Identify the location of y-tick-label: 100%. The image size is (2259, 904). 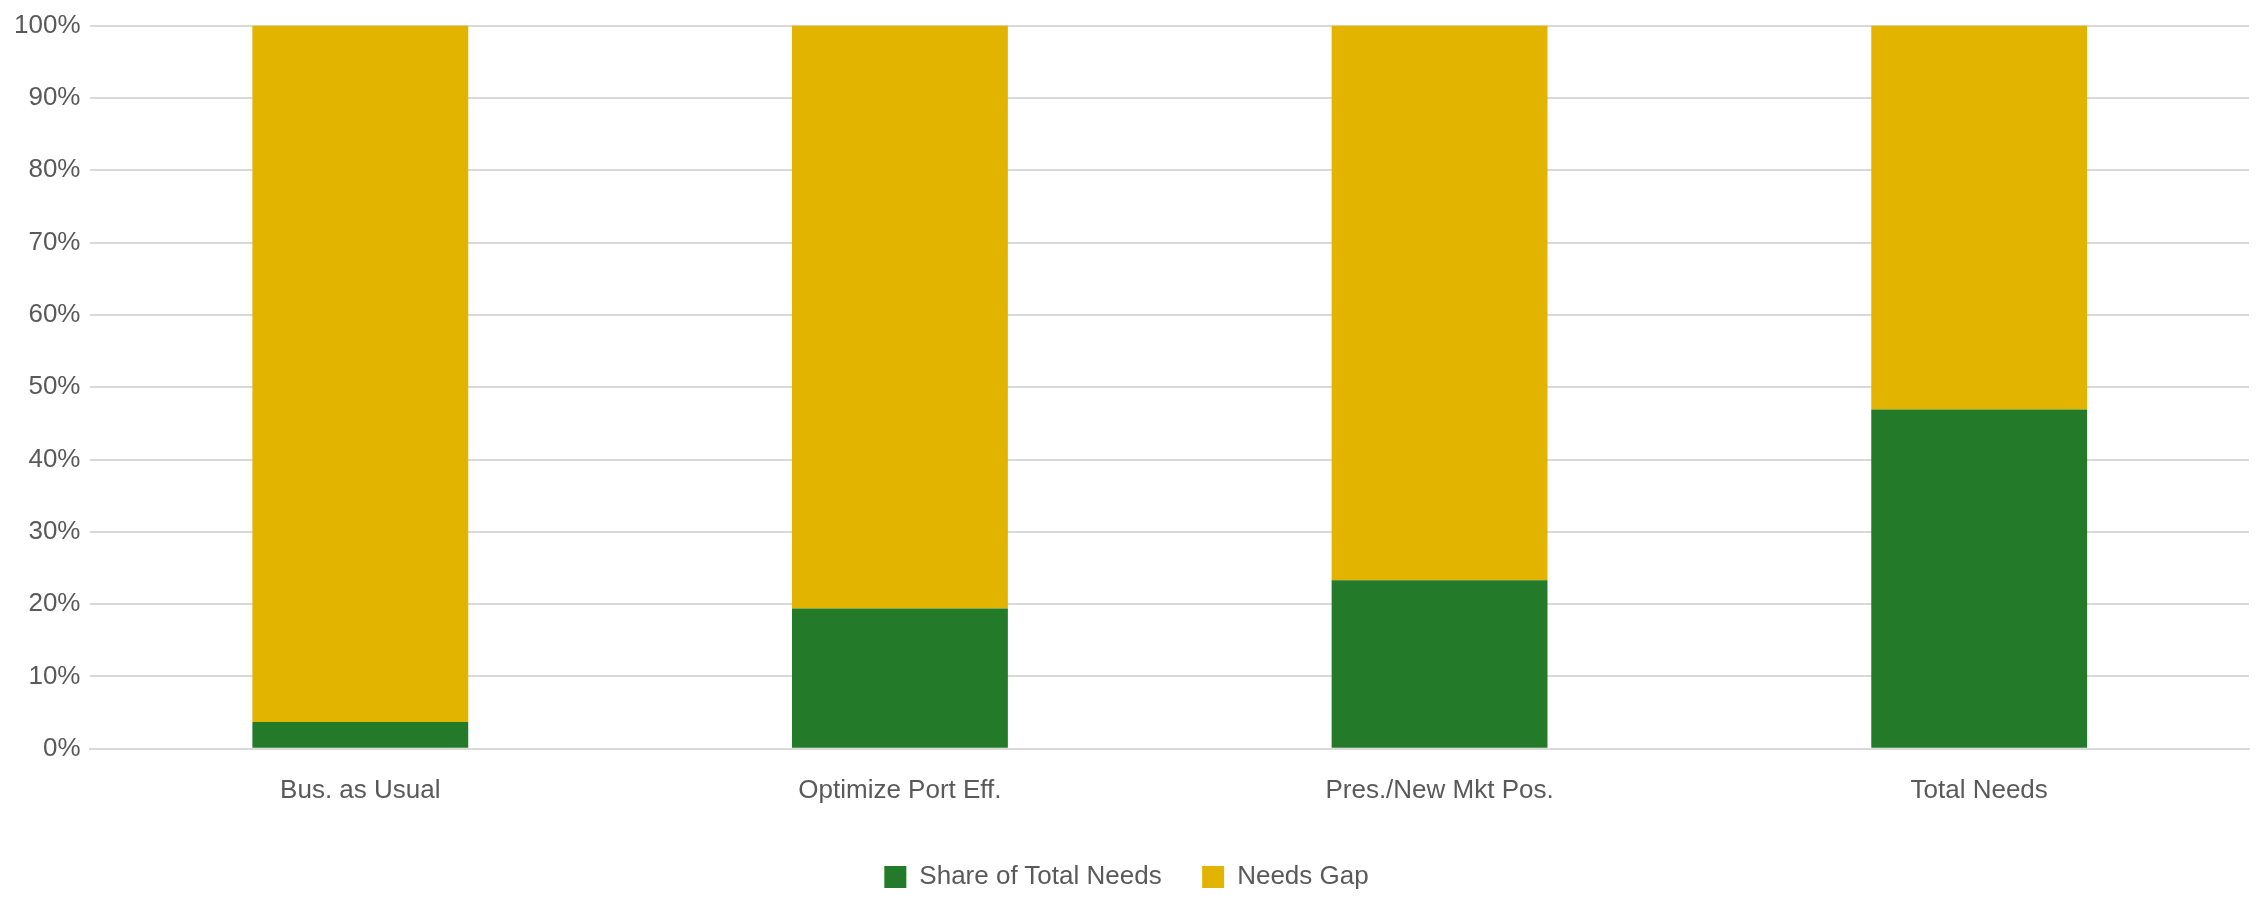
(47, 23).